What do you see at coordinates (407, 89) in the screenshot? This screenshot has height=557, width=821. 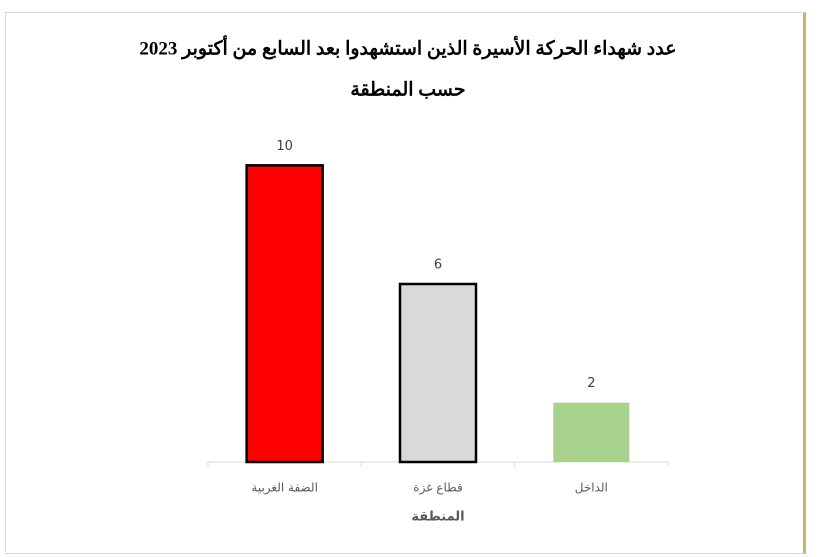 I see `chart-title: حسب المنطقة` at bounding box center [407, 89].